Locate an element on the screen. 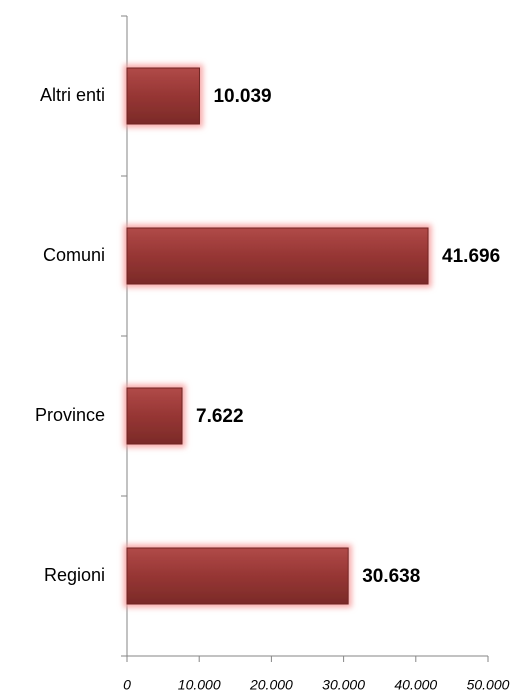 Image resolution: width=521 pixels, height=696 pixels. y-tick-label: Altri enti is located at coordinates (72, 95).